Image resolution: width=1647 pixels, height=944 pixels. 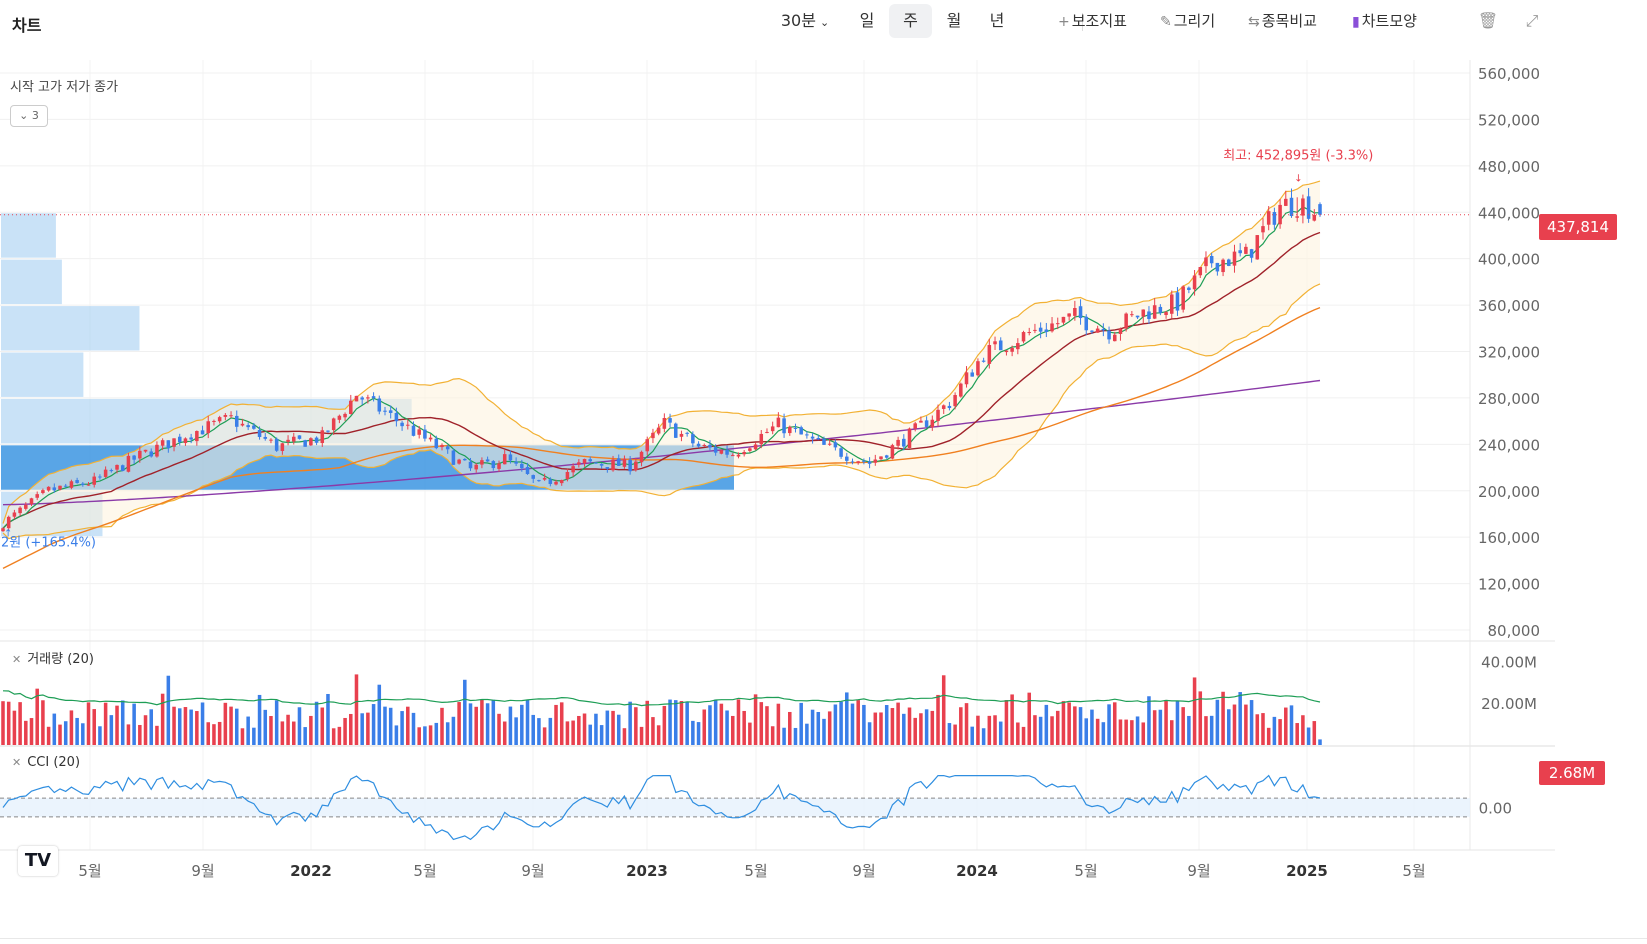 What do you see at coordinates (954, 20) in the screenshot?
I see `period-tab-month: 월` at bounding box center [954, 20].